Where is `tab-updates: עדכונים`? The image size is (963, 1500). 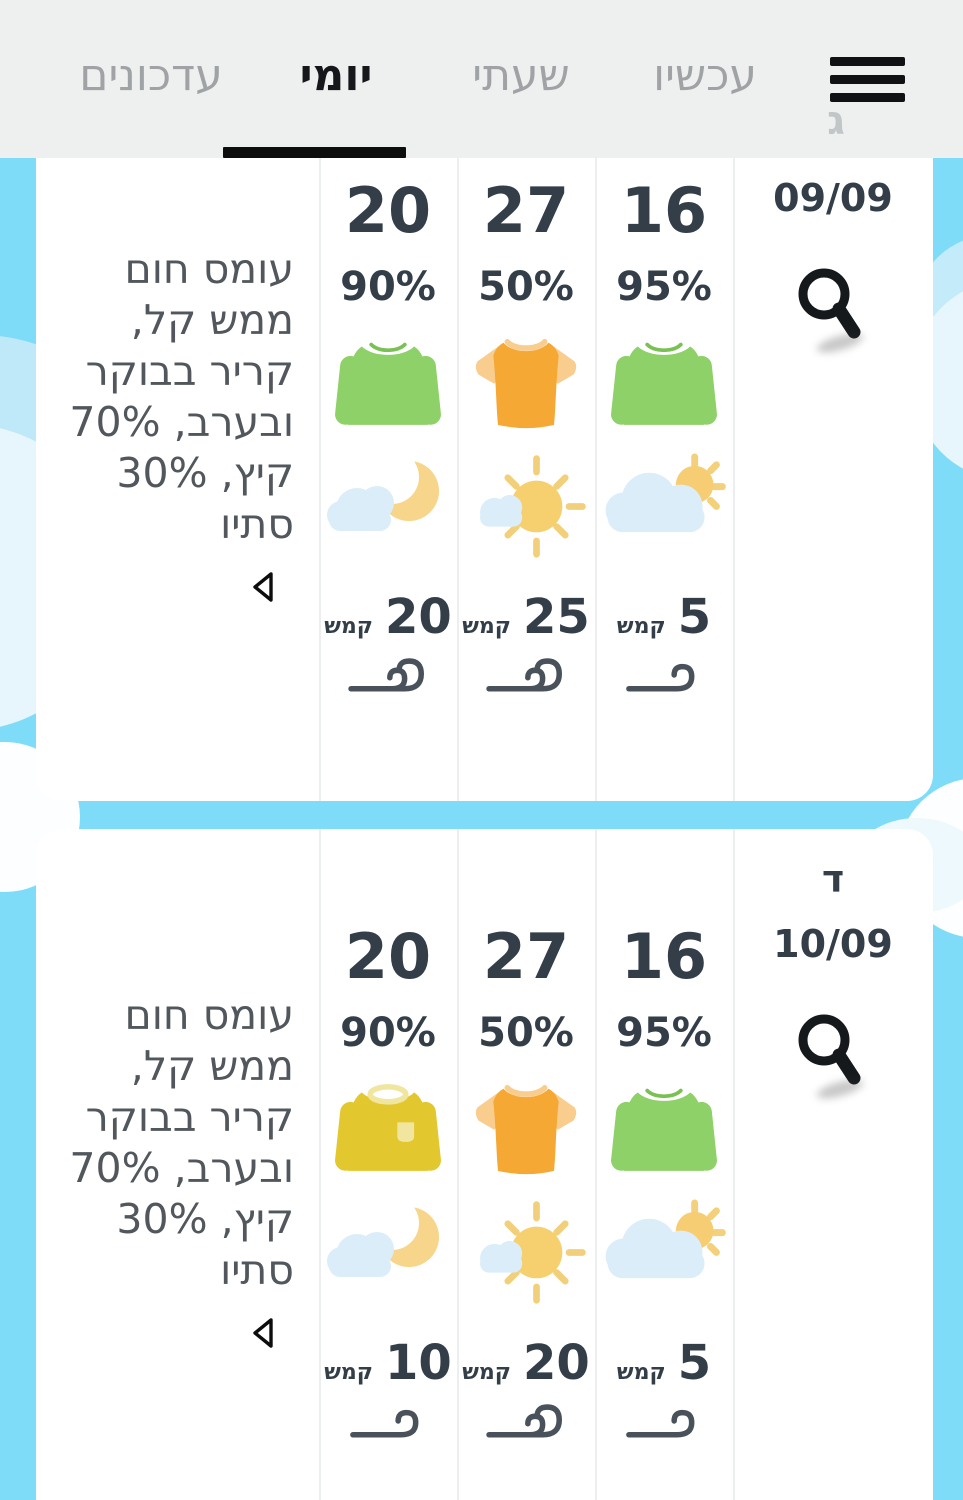 tab-updates: עדכונים is located at coordinates (151, 75).